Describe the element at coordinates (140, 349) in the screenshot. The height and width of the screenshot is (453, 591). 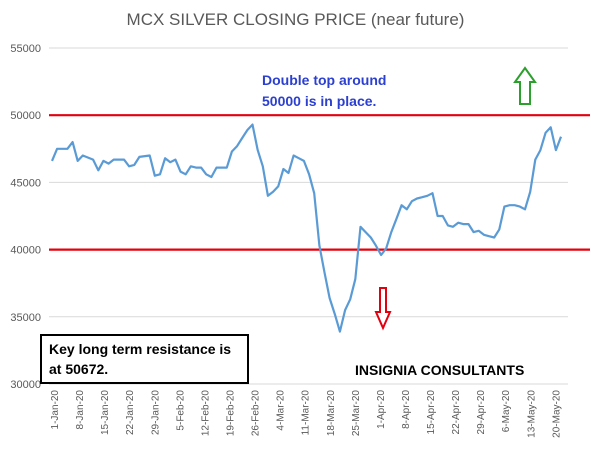
I see `key-resistance-line-1: Key long term resistance is` at that location.